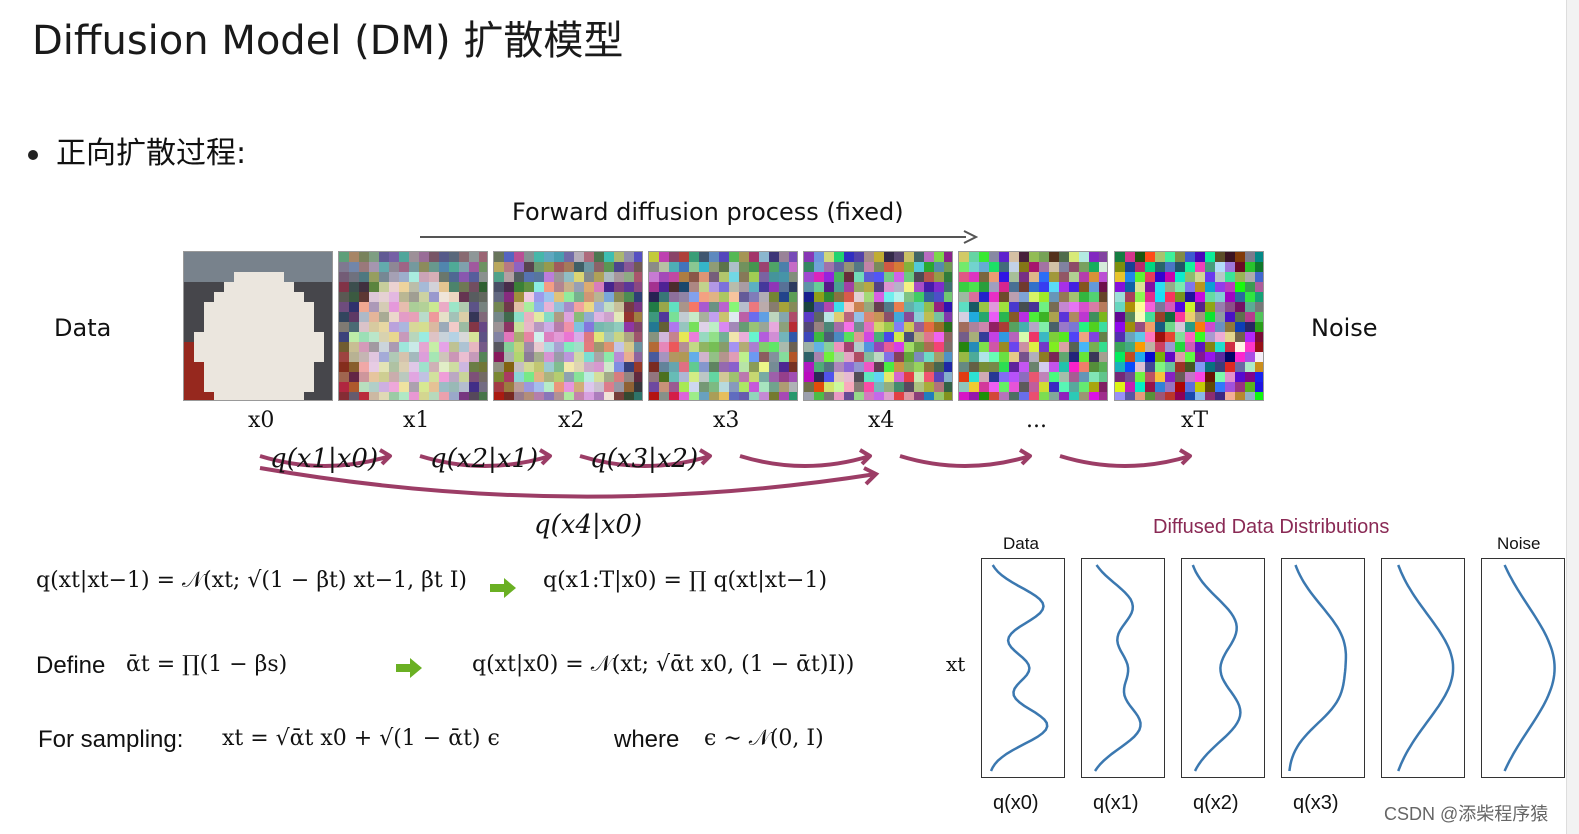  What do you see at coordinates (1016, 803) in the screenshot?
I see `distribution-label-0: q(x0)` at bounding box center [1016, 803].